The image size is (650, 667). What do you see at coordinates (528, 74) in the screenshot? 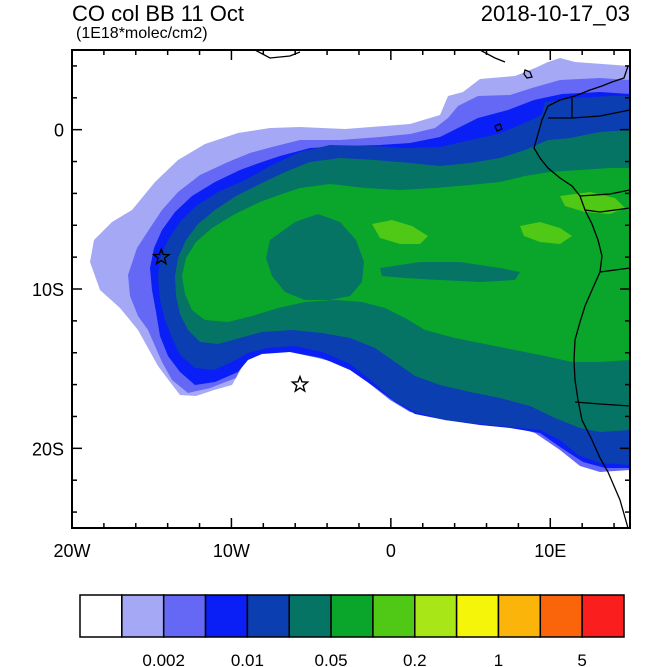
I see `bioko-island` at bounding box center [528, 74].